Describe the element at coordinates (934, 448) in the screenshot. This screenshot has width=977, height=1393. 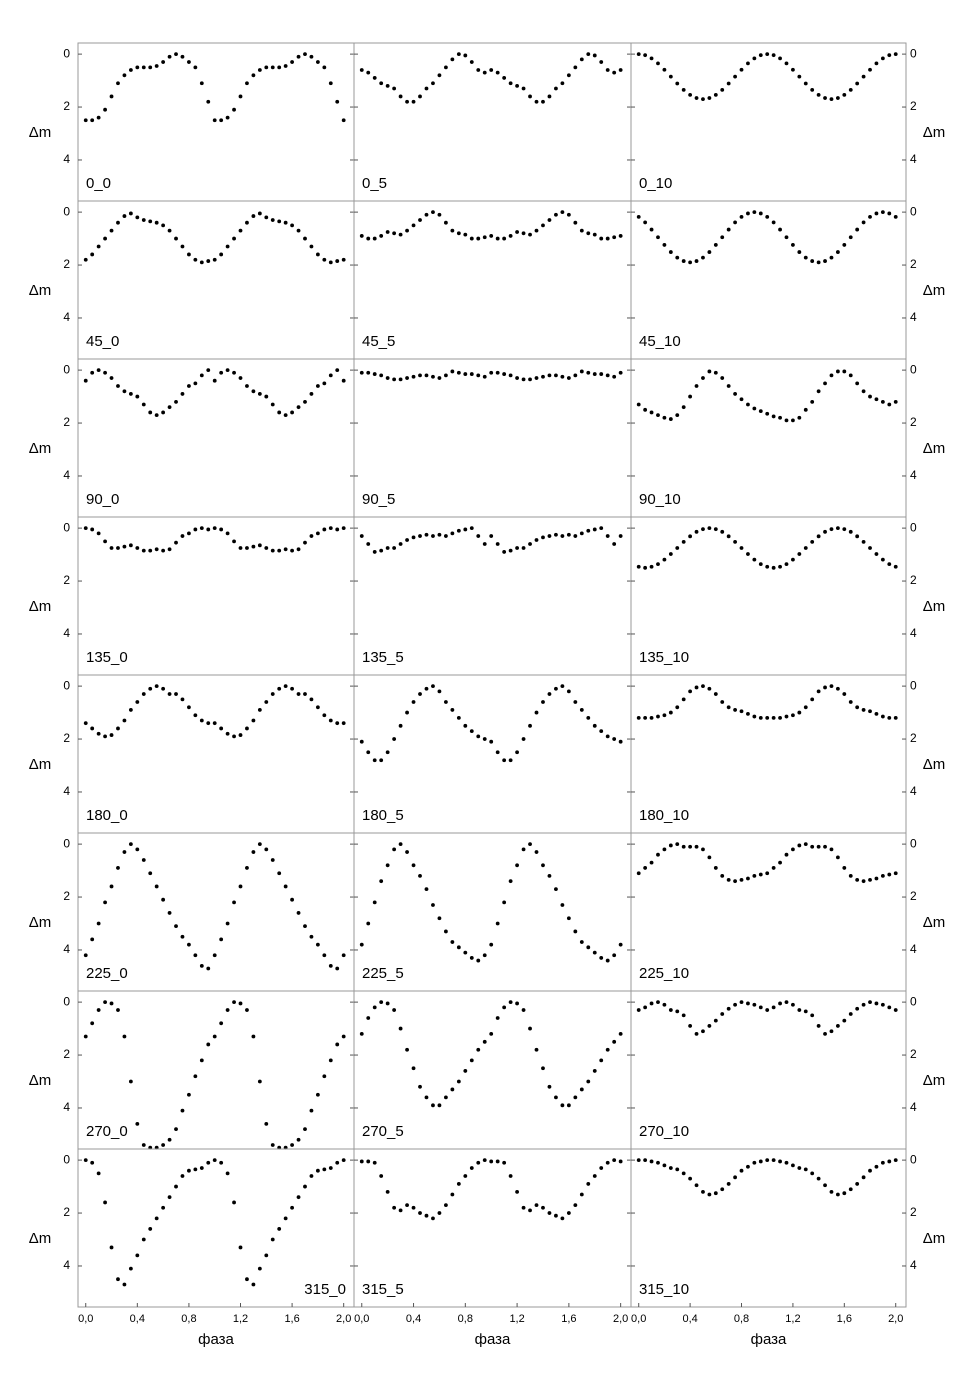
I see `y-axis-label: Δm` at that location.